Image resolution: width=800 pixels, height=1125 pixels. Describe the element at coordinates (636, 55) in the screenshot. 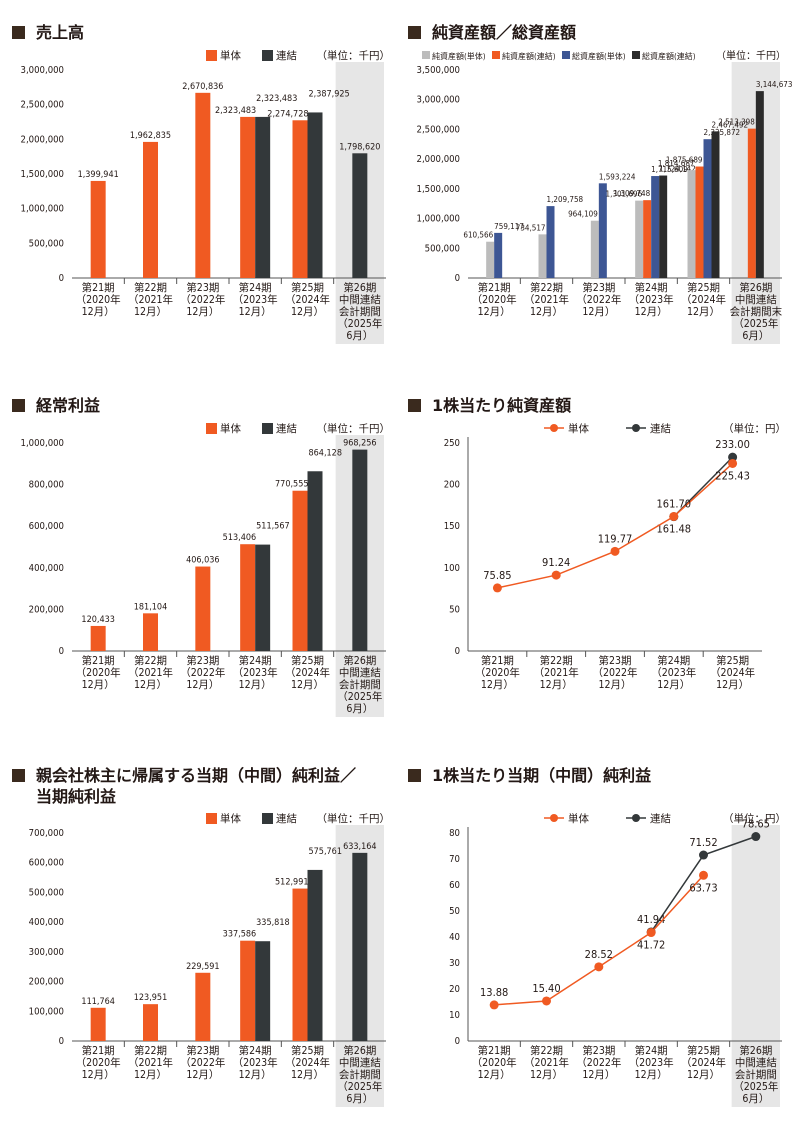

I see `legend-swatch` at that location.